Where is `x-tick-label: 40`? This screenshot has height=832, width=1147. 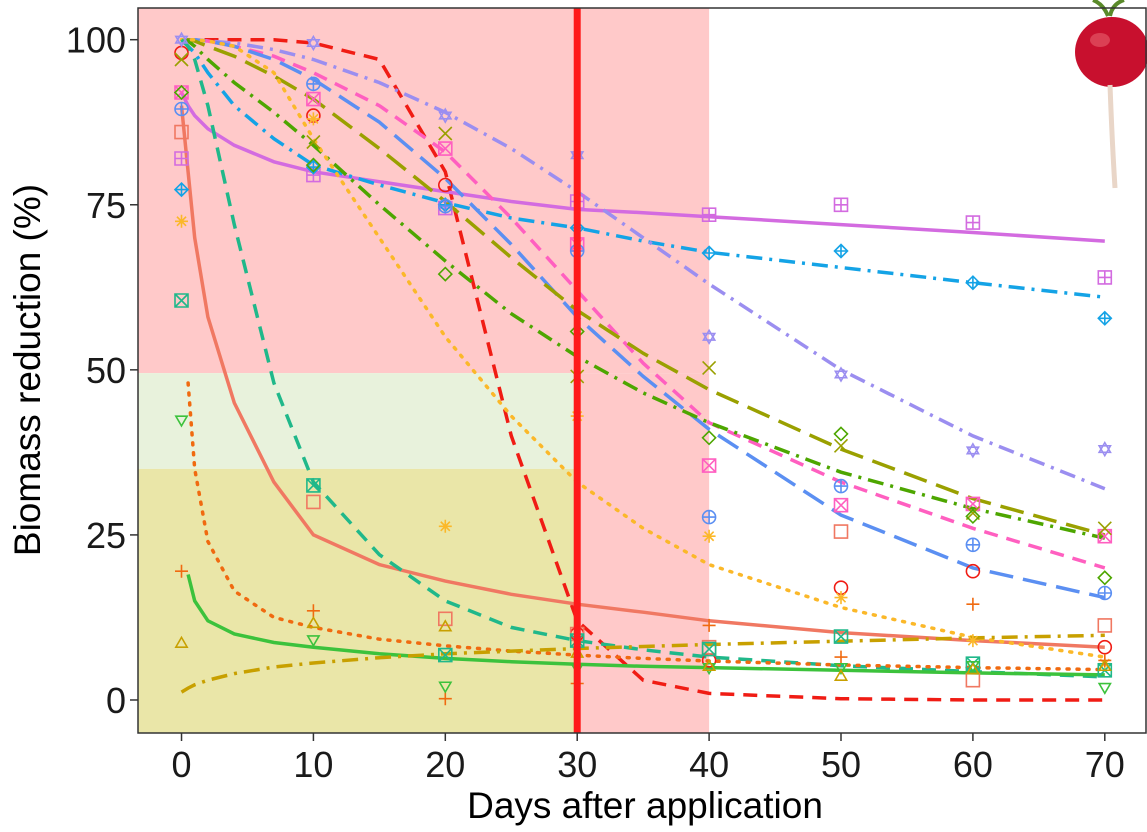 x-tick-label: 40 is located at coordinates (709, 764).